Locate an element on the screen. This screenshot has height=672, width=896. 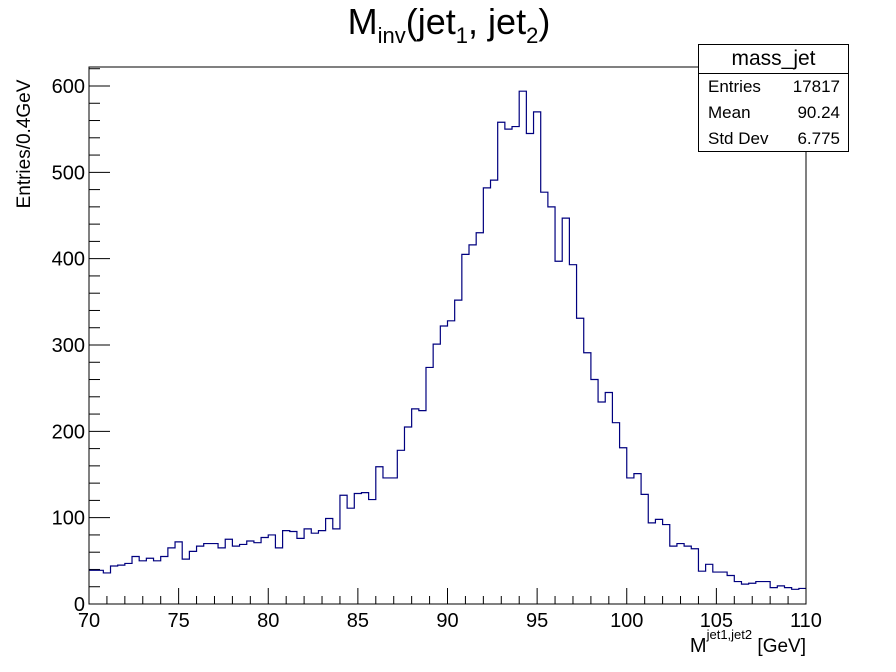
y-tick-label: 100 is located at coordinates (68, 519).